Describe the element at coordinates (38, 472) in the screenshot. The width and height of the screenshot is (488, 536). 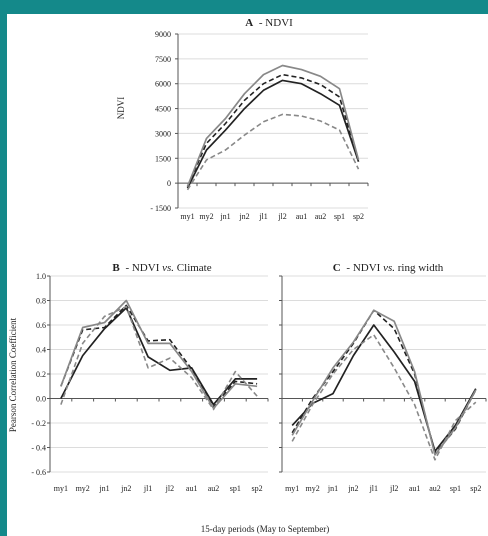
I see `ytick-label: - 0.6` at that location.